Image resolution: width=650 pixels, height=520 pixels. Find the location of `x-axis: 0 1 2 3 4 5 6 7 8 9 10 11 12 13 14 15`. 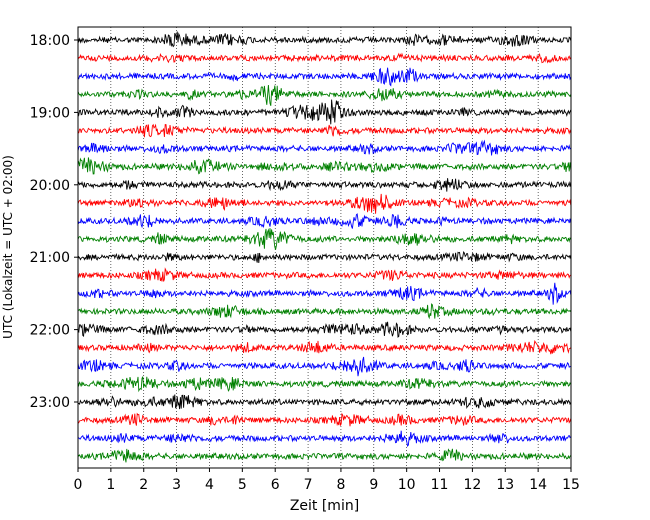

x-axis: 0 1 2 3 4 5 6 7 8 9 10 11 12 13 14 15 is located at coordinates (327, 480).